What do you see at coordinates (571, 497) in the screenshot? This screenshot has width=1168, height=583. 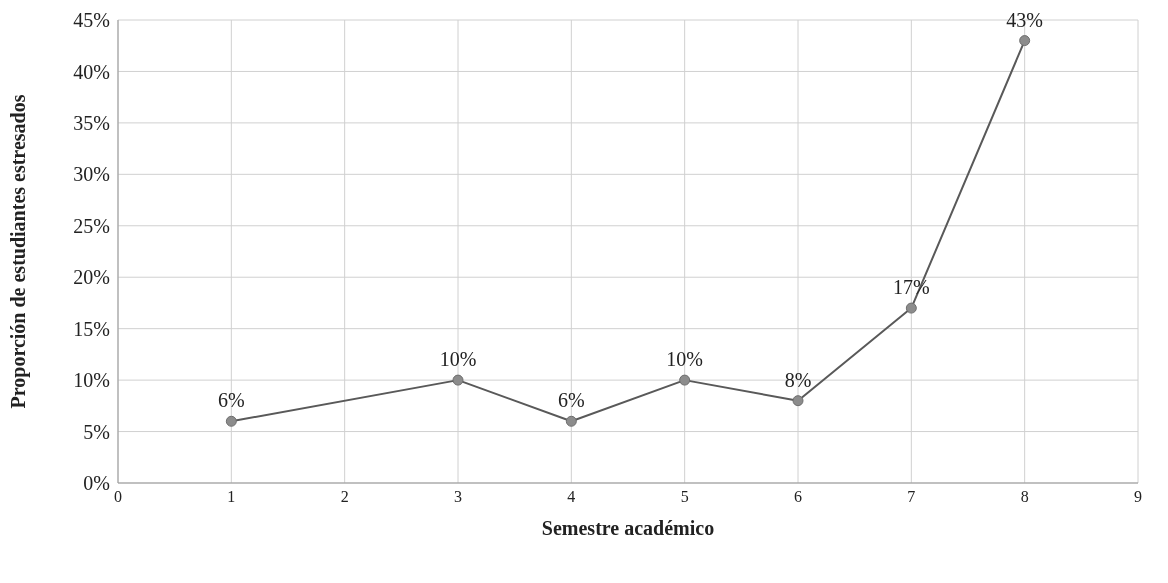 I see `x-tick-label: 4` at bounding box center [571, 497].